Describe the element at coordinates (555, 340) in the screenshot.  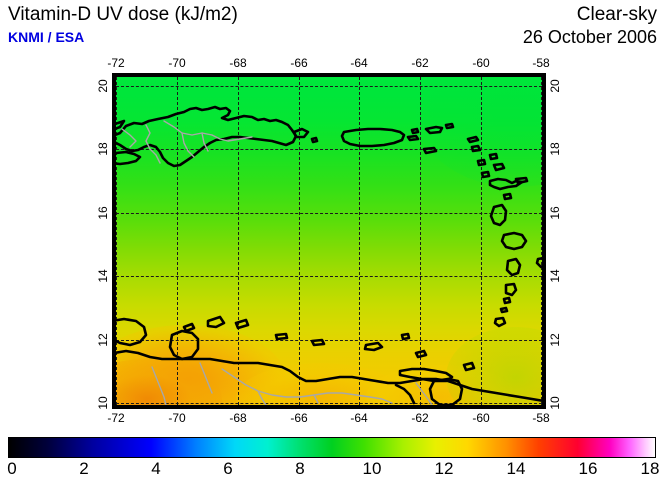
I see `tick-right-4: 12` at that location.